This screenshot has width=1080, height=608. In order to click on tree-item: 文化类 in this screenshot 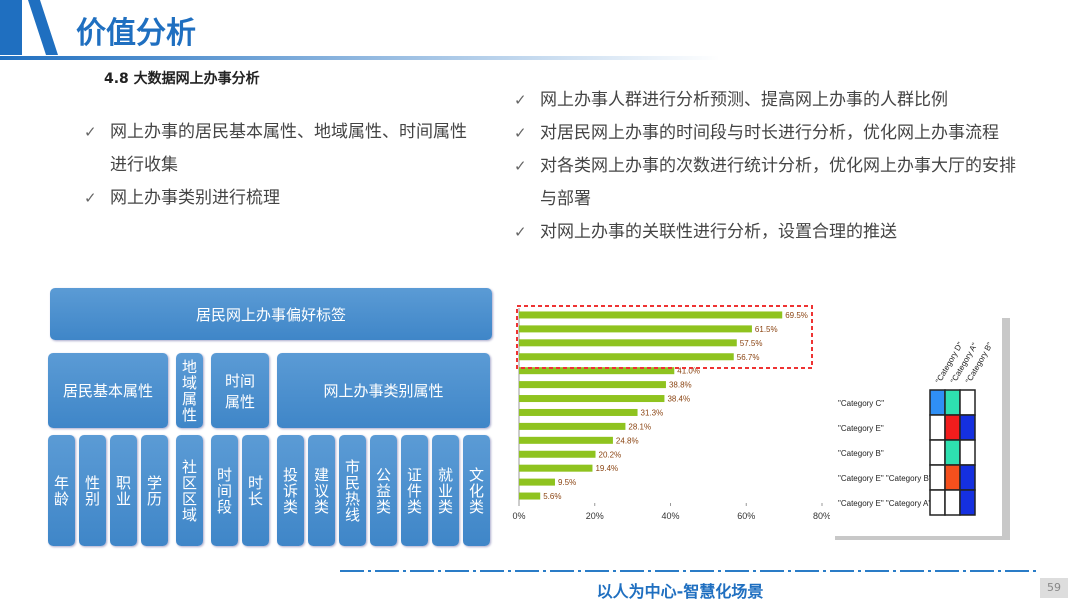, I will do `click(476, 490)`.